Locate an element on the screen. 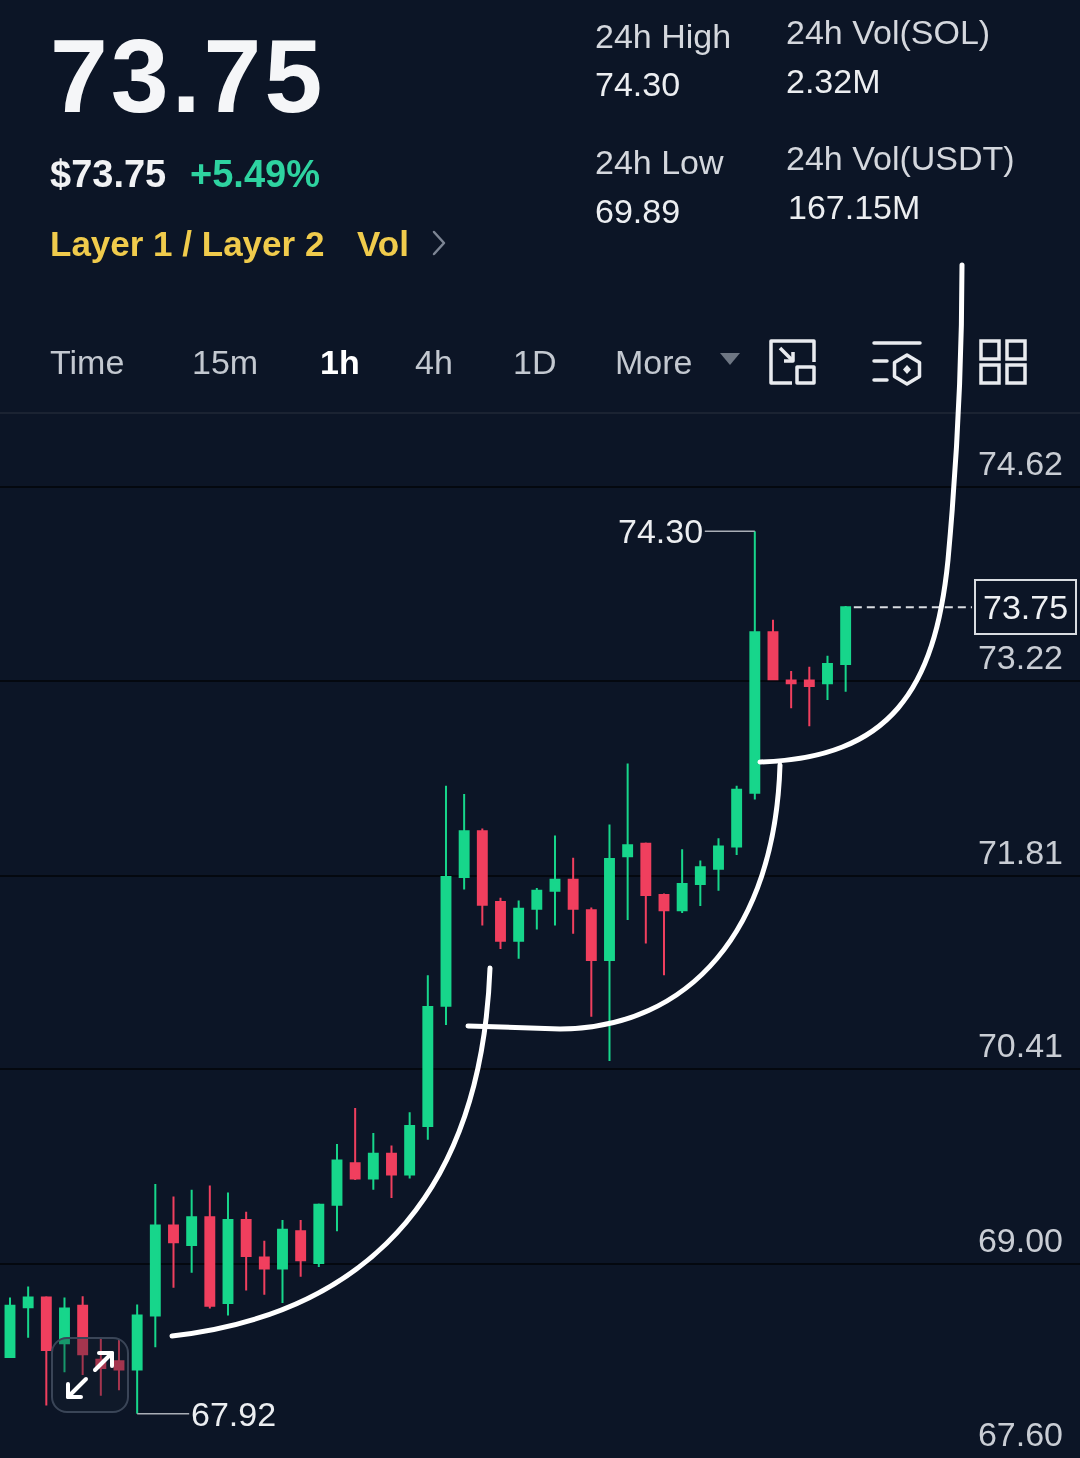  annotation: 67.92 is located at coordinates (234, 1414).